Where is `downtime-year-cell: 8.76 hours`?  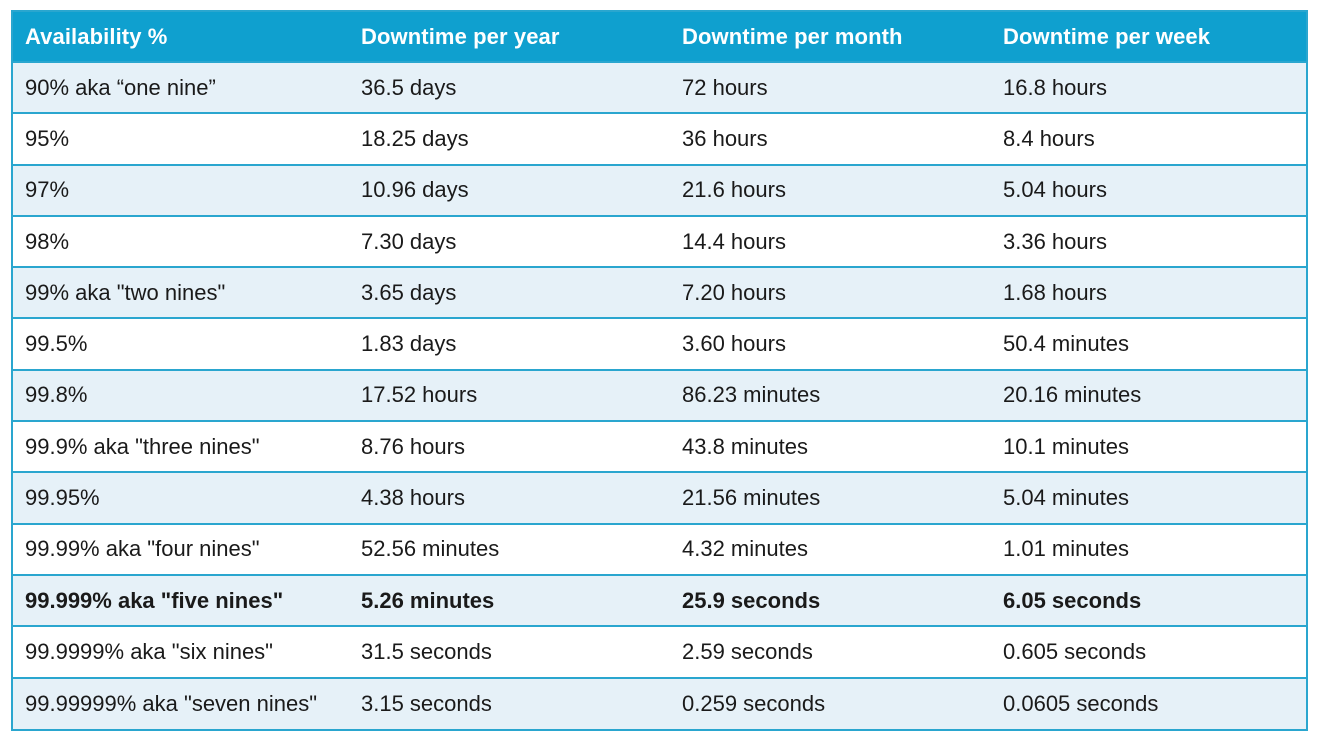 downtime-year-cell: 8.76 hours is located at coordinates (413, 446).